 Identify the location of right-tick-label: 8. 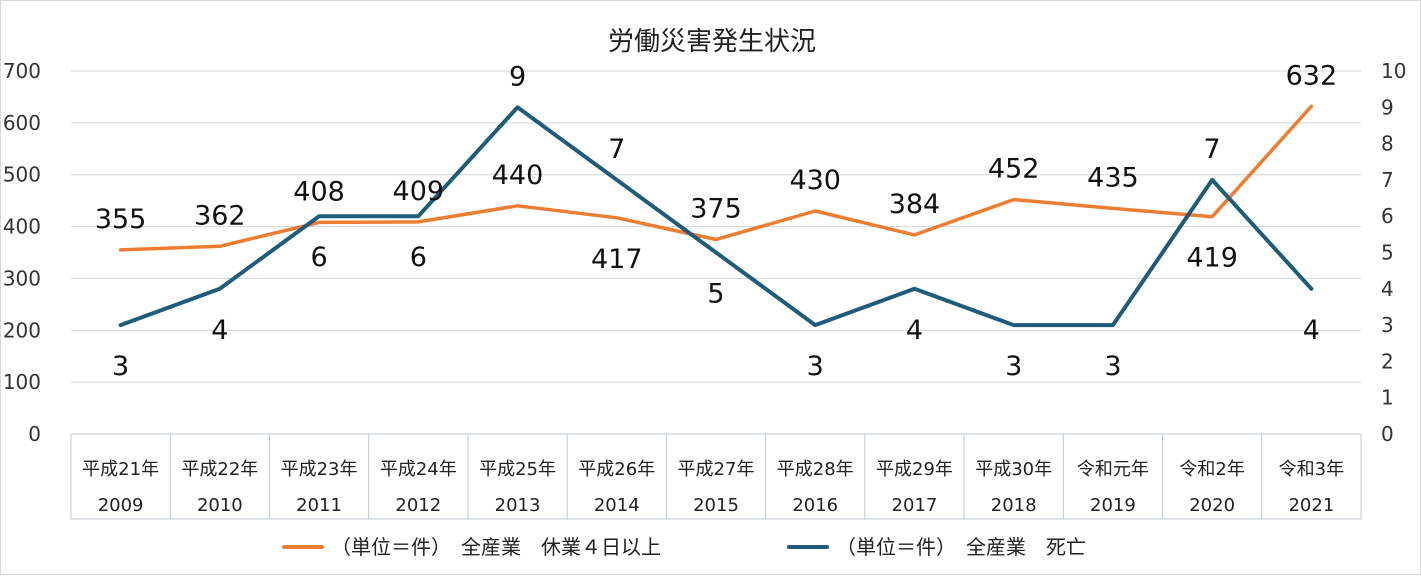
(1387, 144).